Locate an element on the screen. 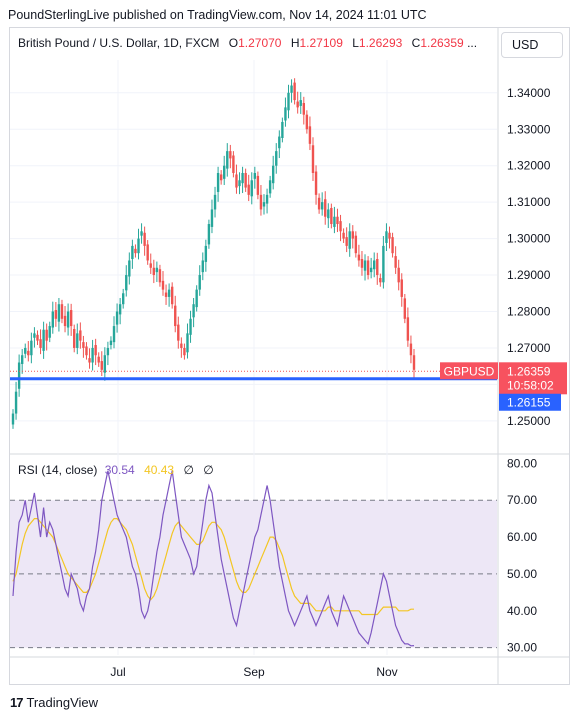  symbol-title: British Pound / U.S. Dollar, 1D, FXCM is located at coordinates (119, 43).